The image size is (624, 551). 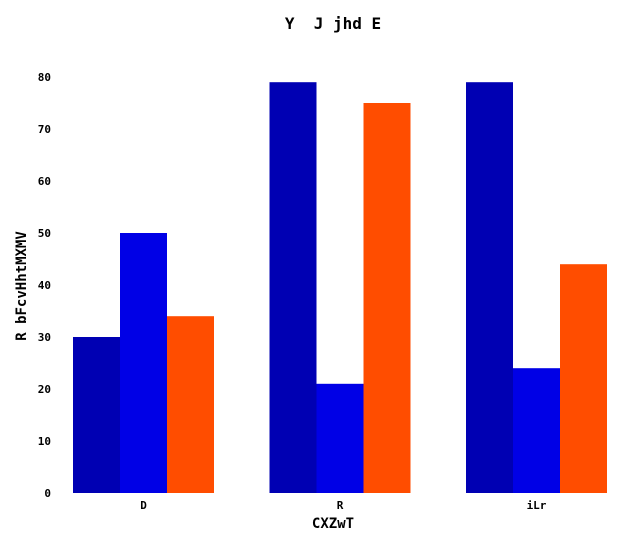 What do you see at coordinates (340, 505) in the screenshot?
I see `x-tick-label: R` at bounding box center [340, 505].